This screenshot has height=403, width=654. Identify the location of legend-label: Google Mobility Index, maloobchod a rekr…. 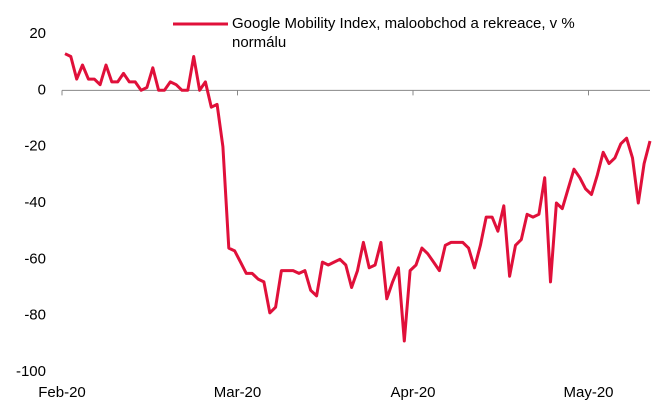
(403, 33).